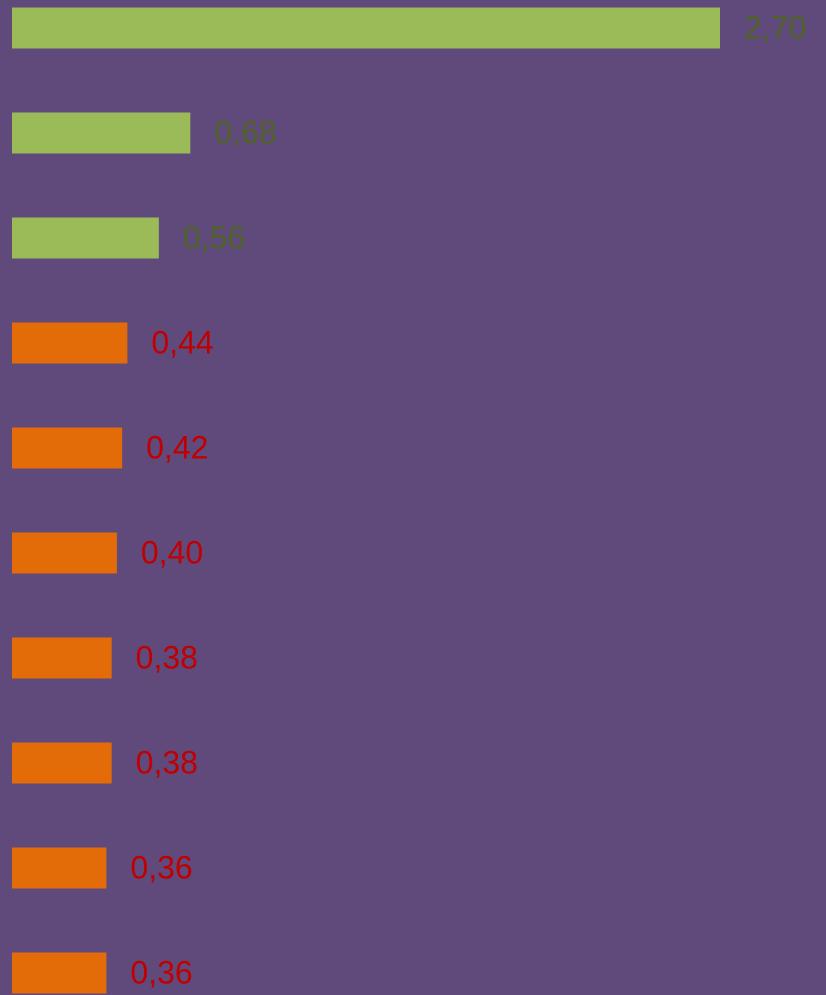  I want to click on value-label: 0,44, so click(182, 342).